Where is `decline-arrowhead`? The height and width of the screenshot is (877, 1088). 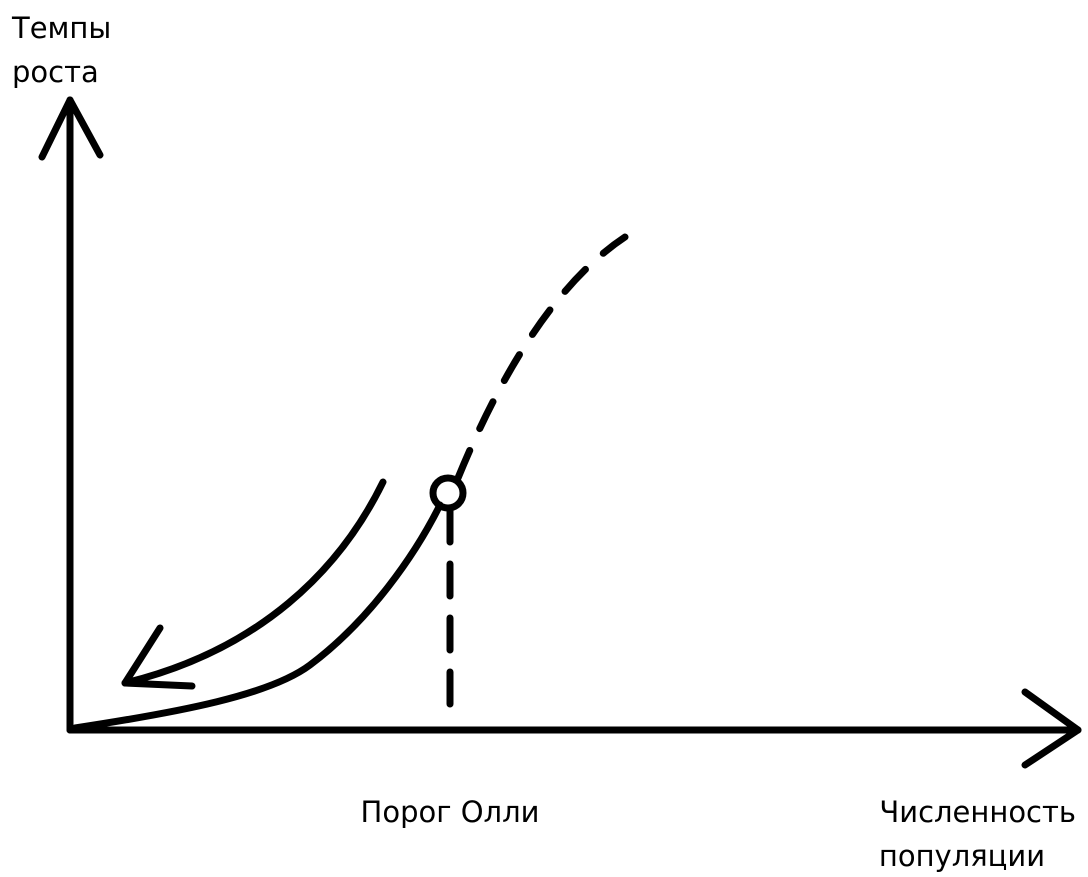
decline-arrowhead is located at coordinates (158, 657).